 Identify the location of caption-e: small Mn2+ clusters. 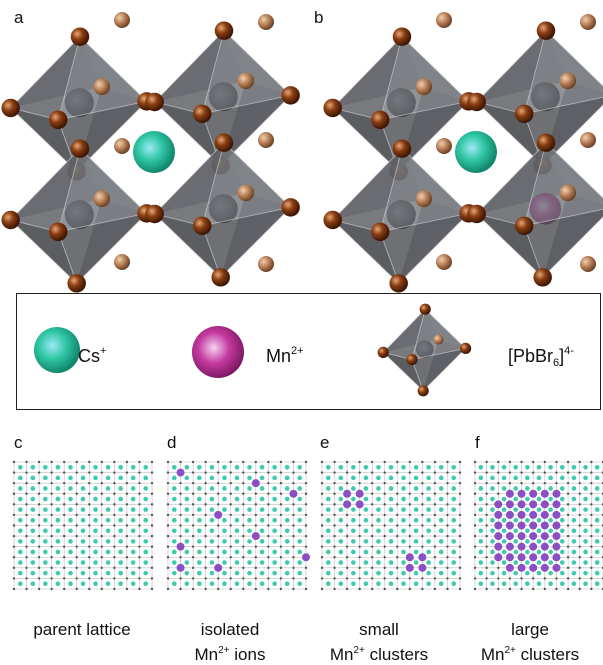
(379, 642).